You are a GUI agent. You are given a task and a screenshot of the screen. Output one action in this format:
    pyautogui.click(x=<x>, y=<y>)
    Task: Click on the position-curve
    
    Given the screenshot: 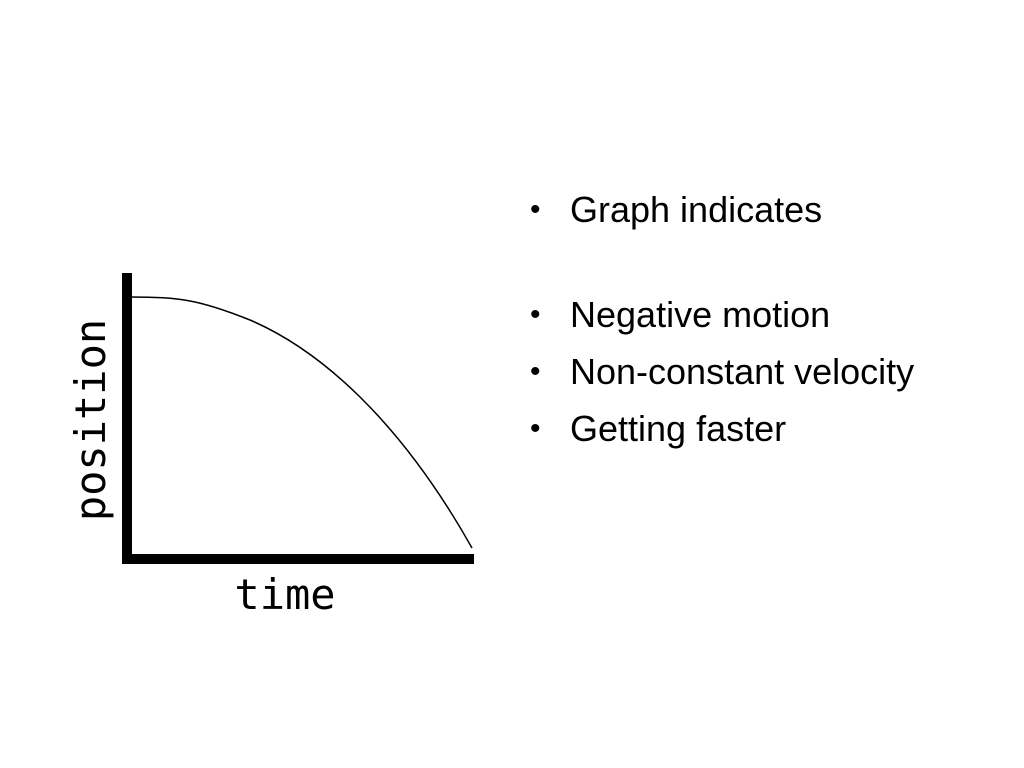 What is the action you would take?
    pyautogui.click(x=301, y=422)
    